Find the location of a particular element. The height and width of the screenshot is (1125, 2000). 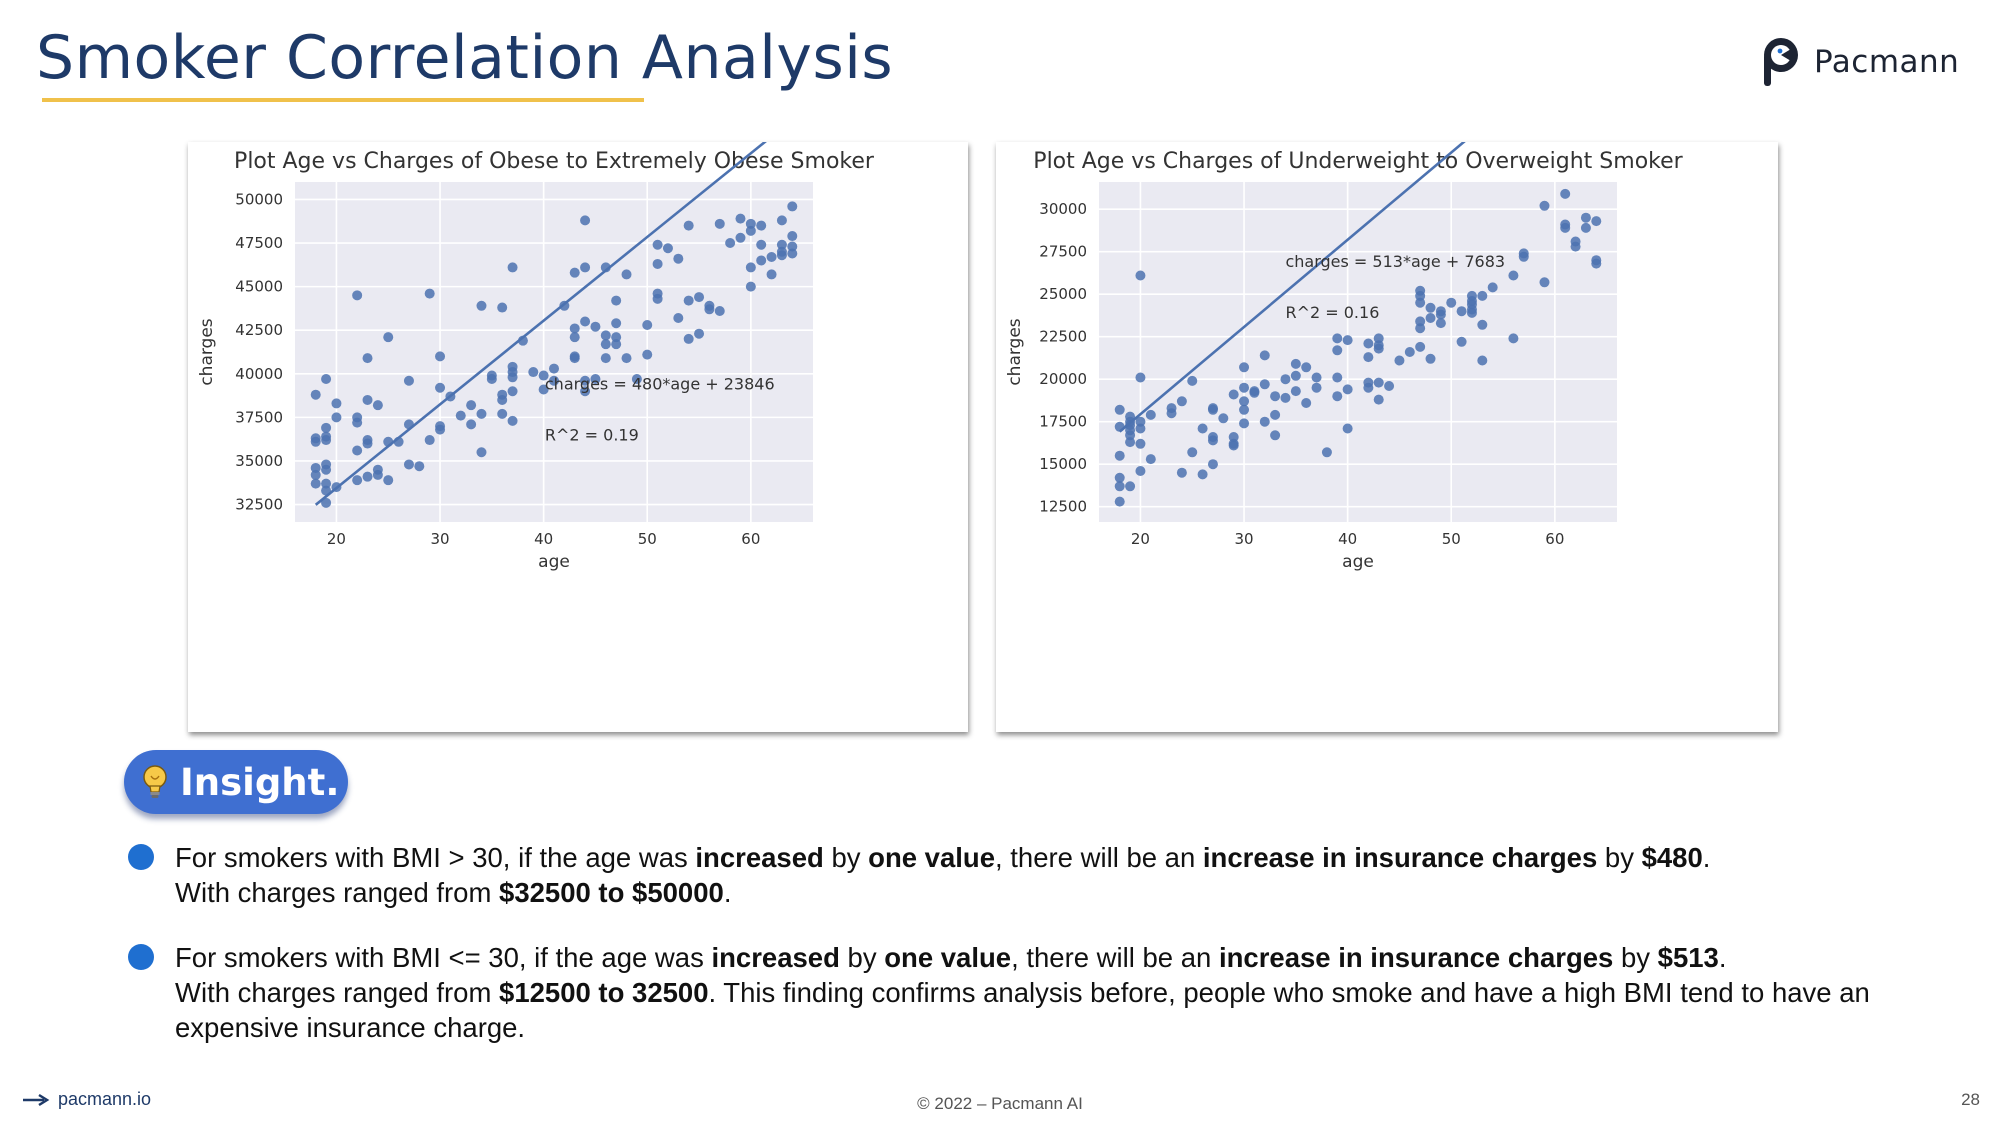

lightbulb-icon is located at coordinates (155, 781).